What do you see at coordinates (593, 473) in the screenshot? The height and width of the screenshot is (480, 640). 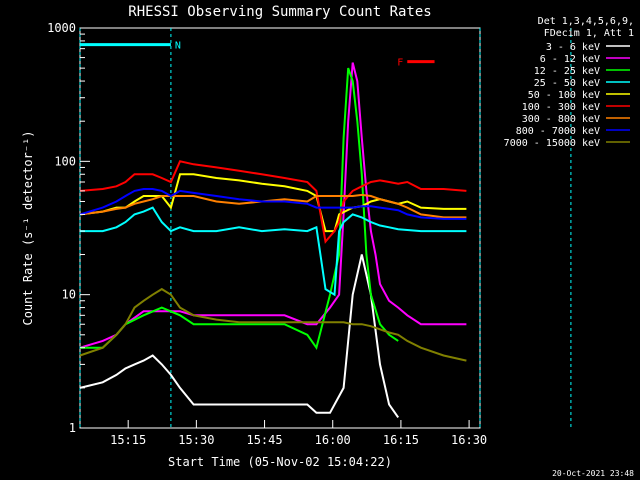 I see `footer-timestamp: 20-Oct-2021 23:48` at bounding box center [593, 473].